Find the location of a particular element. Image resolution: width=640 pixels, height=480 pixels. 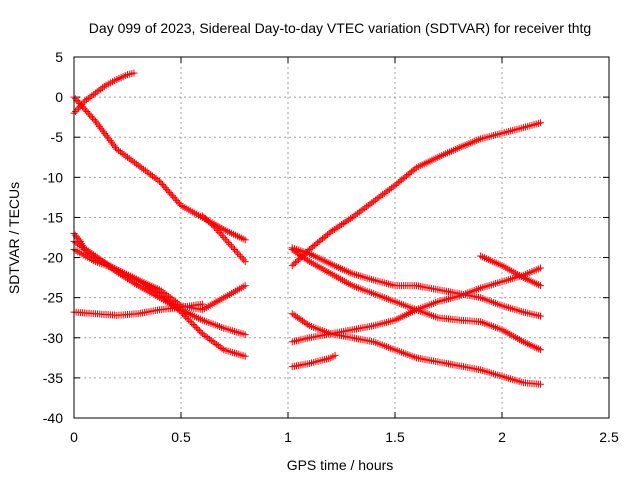

y-tick-label: -40 is located at coordinates (53, 418).